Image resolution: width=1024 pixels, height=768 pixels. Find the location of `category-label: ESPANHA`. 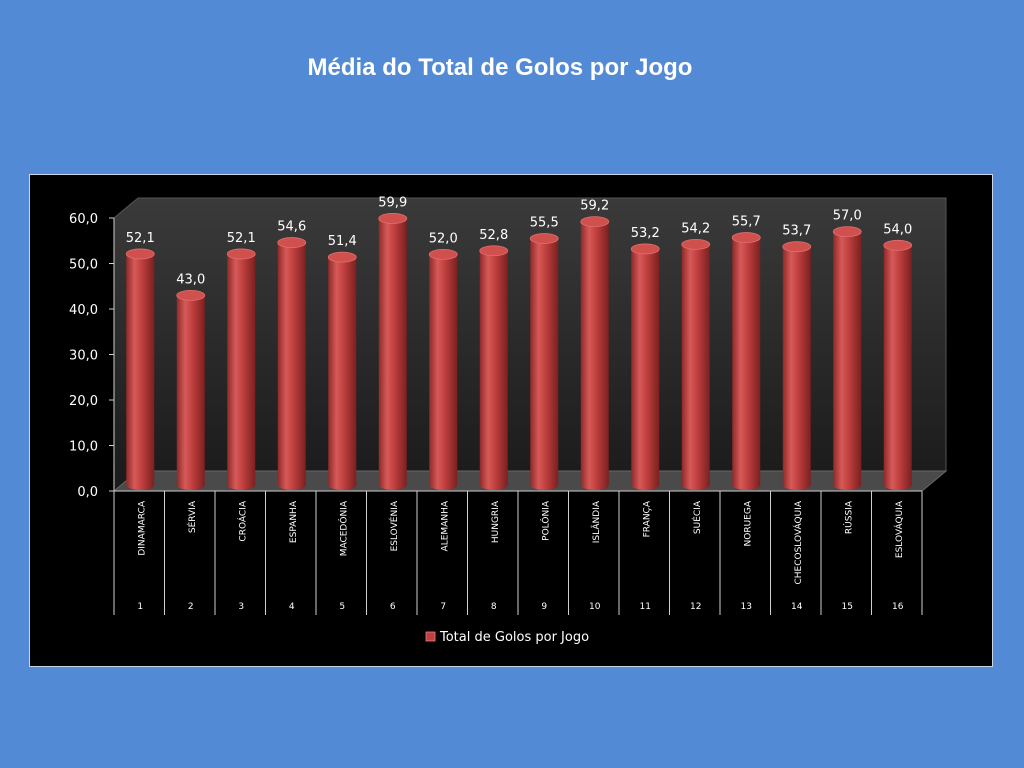

category-label: ESPANHA is located at coordinates (294, 521).